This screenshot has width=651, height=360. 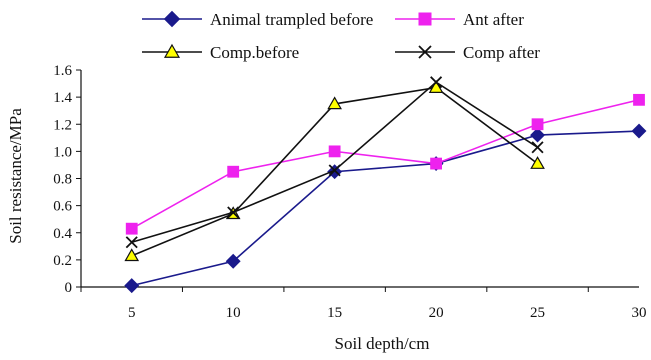 I want to click on y-tick-label: 1.0, so click(x=62, y=152).